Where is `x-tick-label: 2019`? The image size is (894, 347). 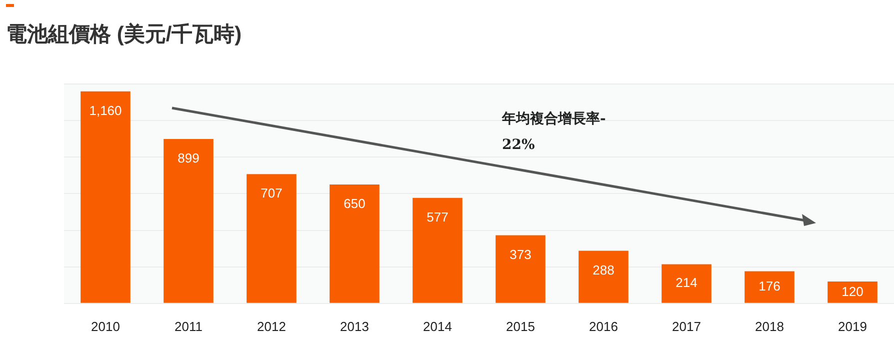 x-tick-label: 2019 is located at coordinates (852, 326).